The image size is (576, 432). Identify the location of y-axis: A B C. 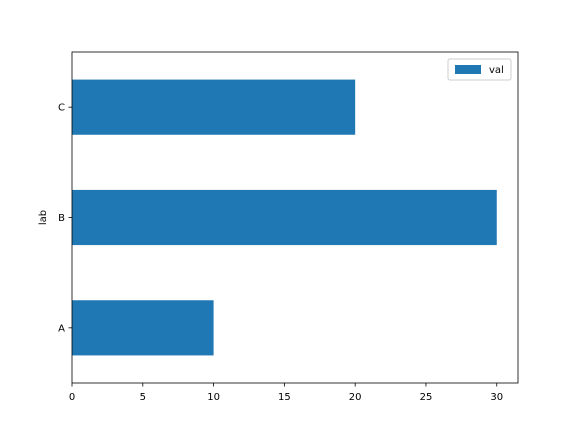
(65, 218).